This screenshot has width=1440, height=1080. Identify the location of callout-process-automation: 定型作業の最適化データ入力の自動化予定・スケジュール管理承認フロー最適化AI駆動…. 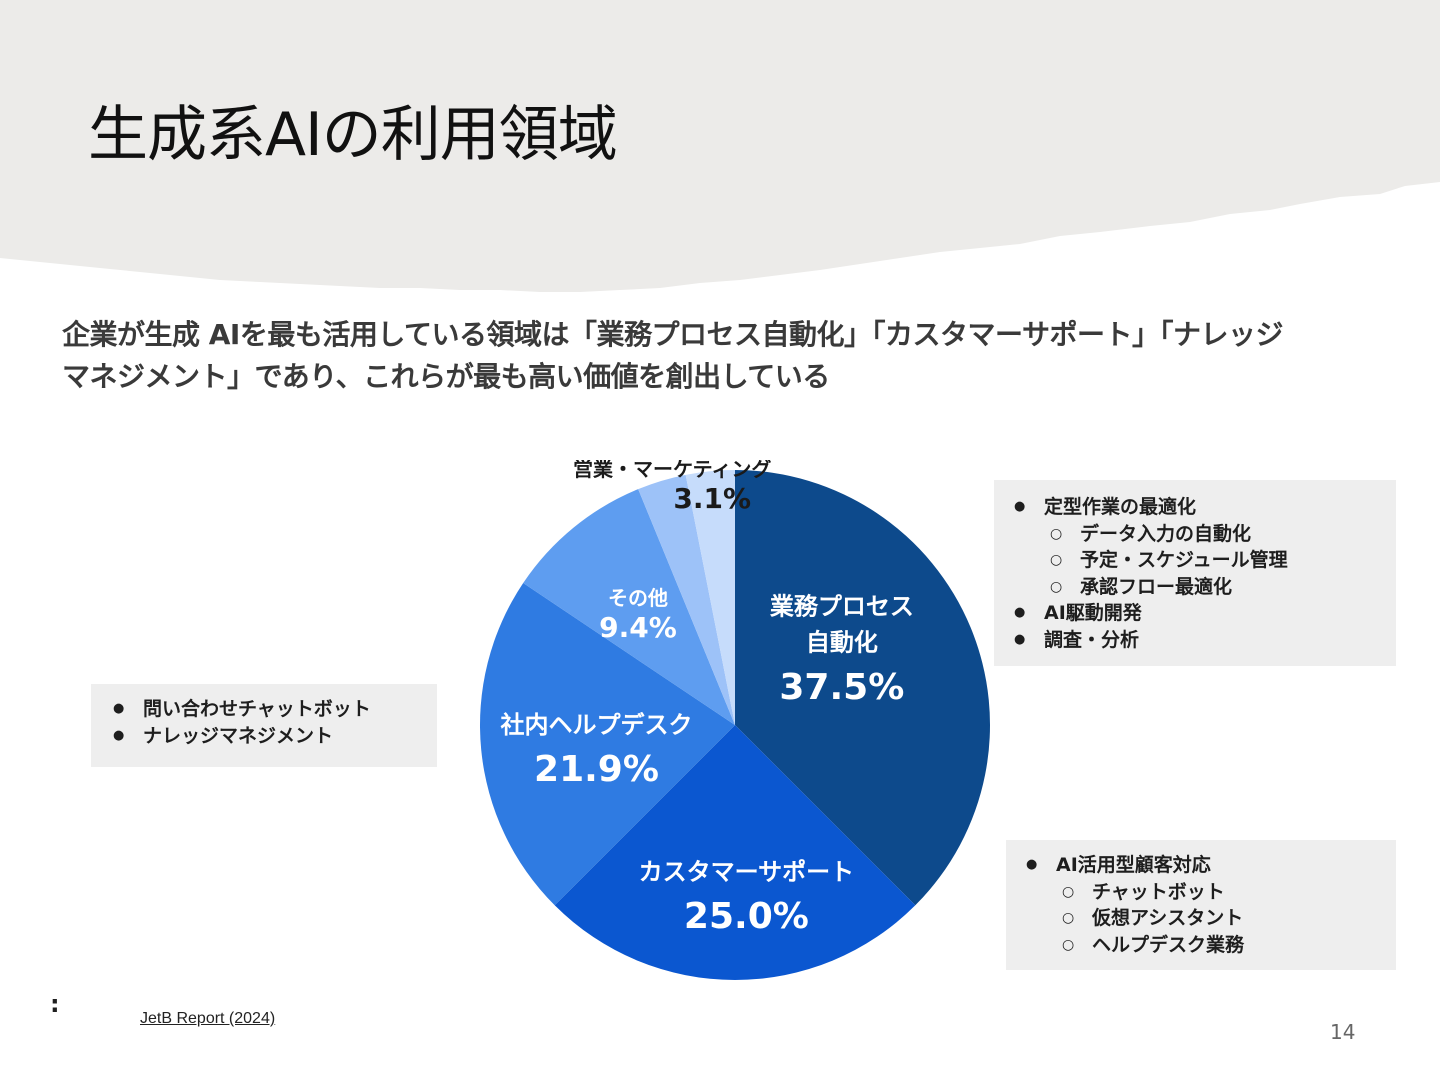
(1195, 573).